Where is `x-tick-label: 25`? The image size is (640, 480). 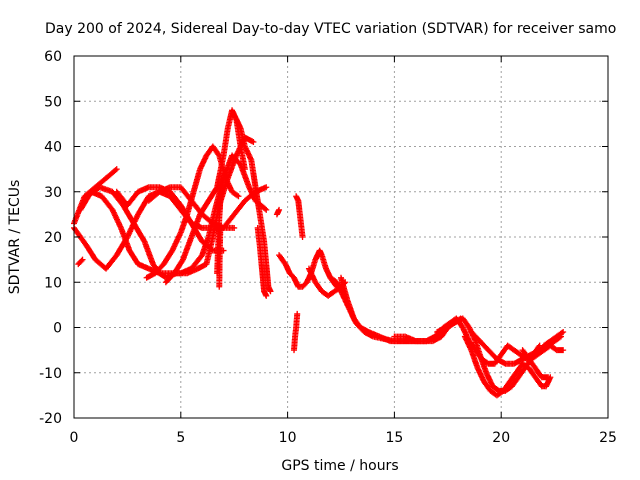
x-tick-label: 25 is located at coordinates (608, 438).